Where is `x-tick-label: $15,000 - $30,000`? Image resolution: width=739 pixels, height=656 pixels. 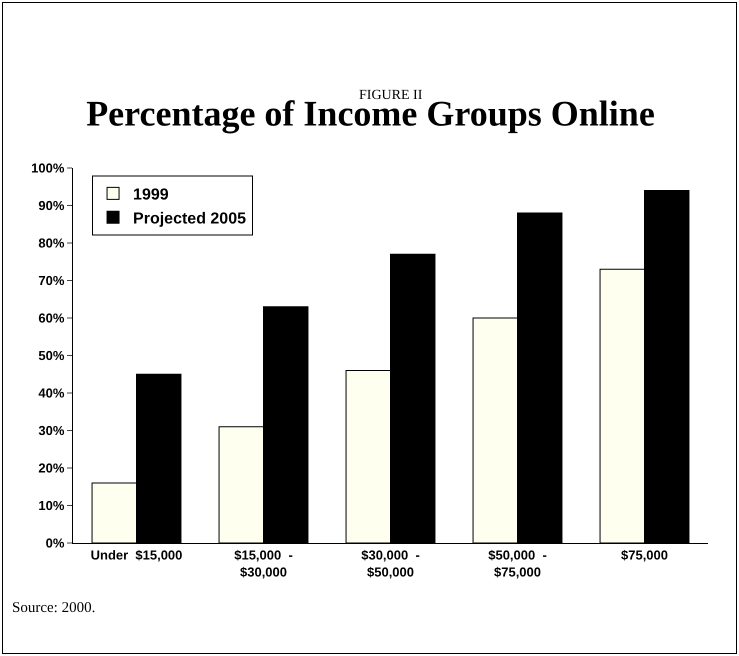 x-tick-label: $15,000 - $30,000 is located at coordinates (263, 564).